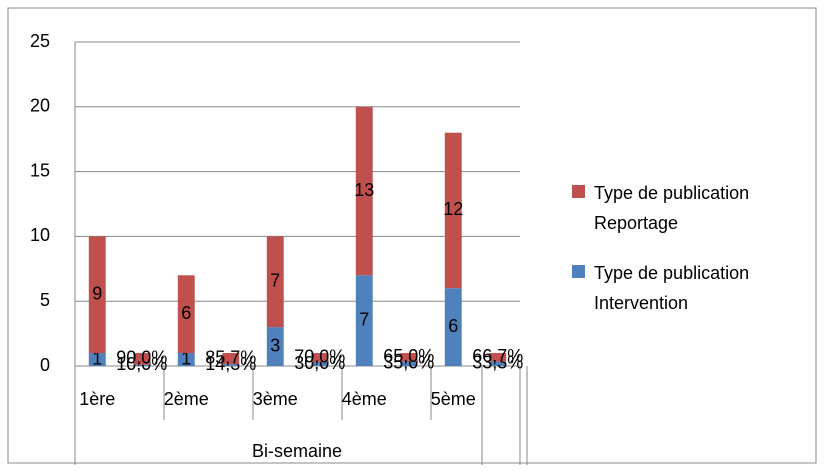 The height and width of the screenshot is (471, 824). What do you see at coordinates (45, 365) in the screenshot?
I see `y-tick-label: 0` at bounding box center [45, 365].